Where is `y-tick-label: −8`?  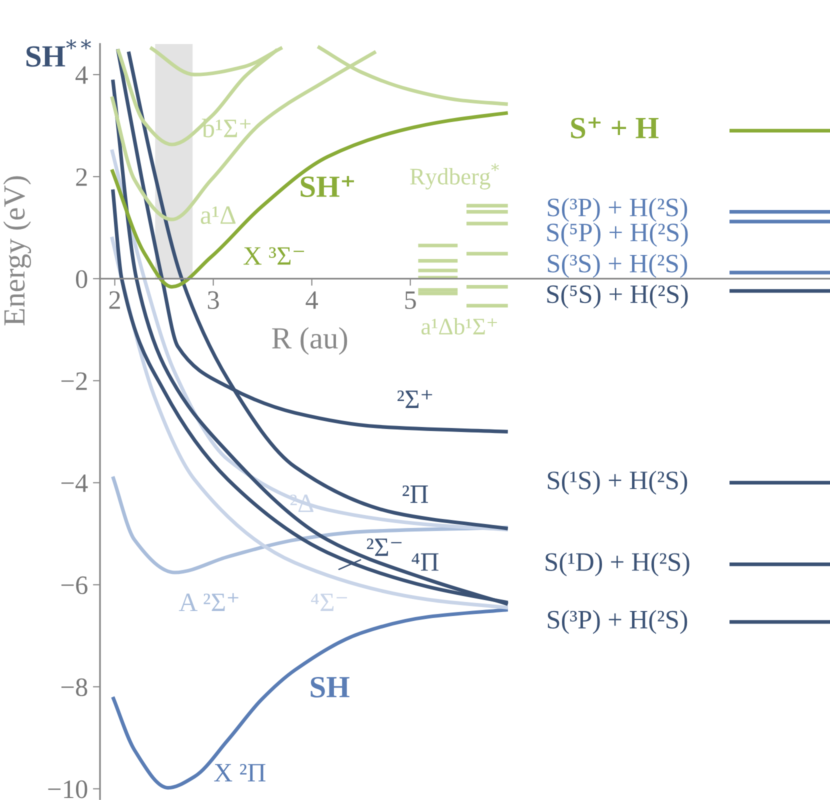 y-tick-label: −8 is located at coordinates (74, 687).